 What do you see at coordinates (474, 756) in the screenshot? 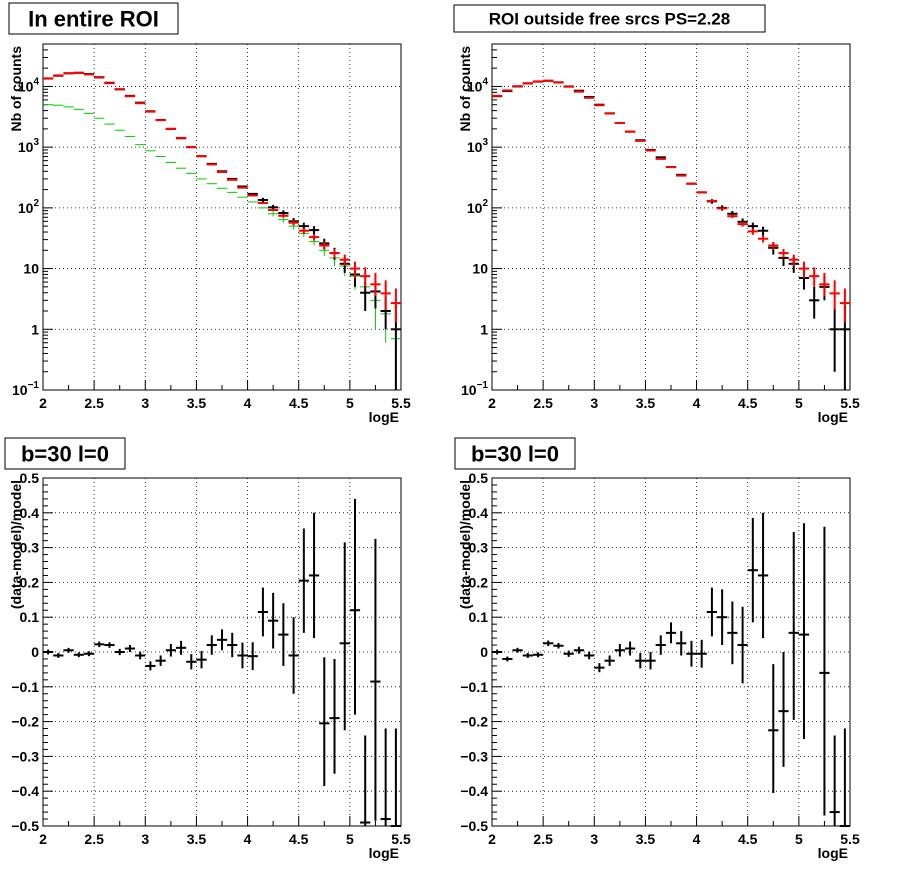
I see `y-tick-label: −0.3` at bounding box center [474, 756].